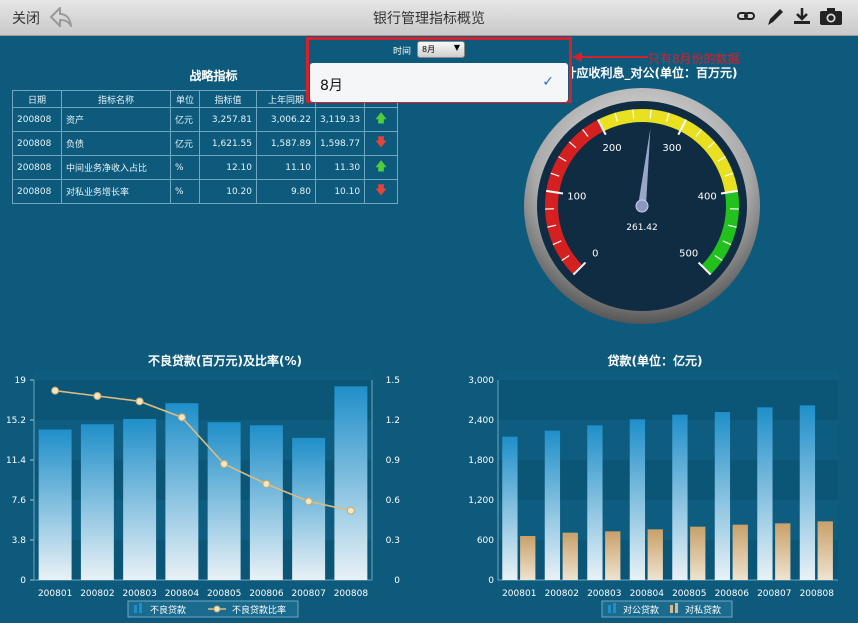 The image size is (858, 623). I want to click on legend-label: 不良贷款, so click(168, 610).